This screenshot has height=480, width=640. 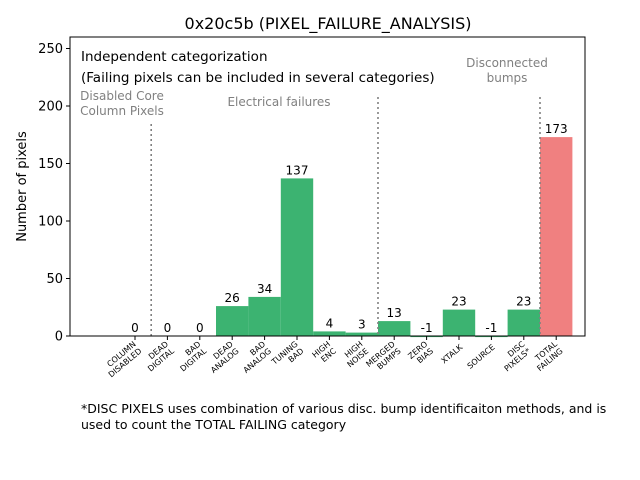 I want to click on y-axis: 0 50 100 150 200 250, so click(x=54, y=193).